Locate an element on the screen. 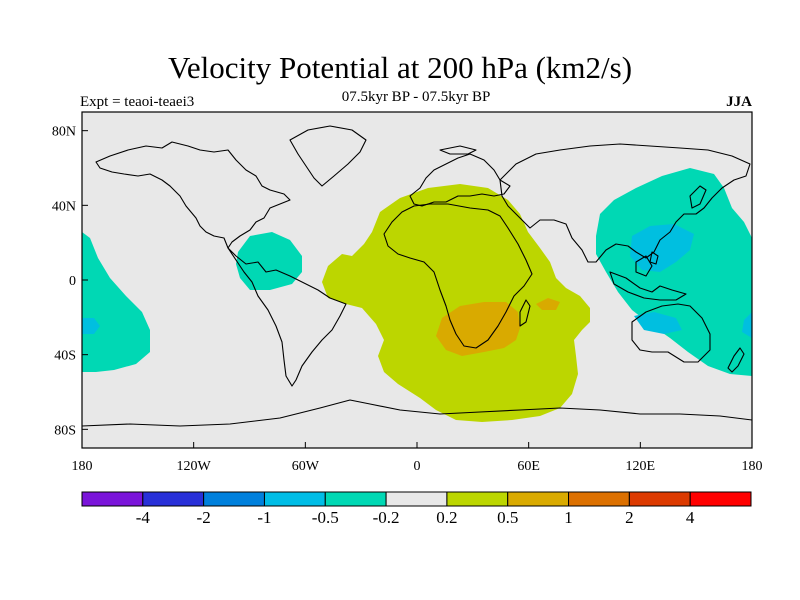 This screenshot has width=800, height=600. latitude-tick-label: 0 is located at coordinates (72, 281).